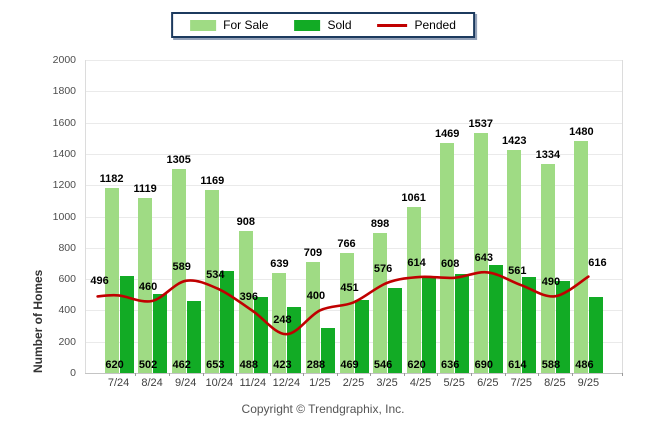  I want to click on for-sale-value-label: 709, so click(313, 253).